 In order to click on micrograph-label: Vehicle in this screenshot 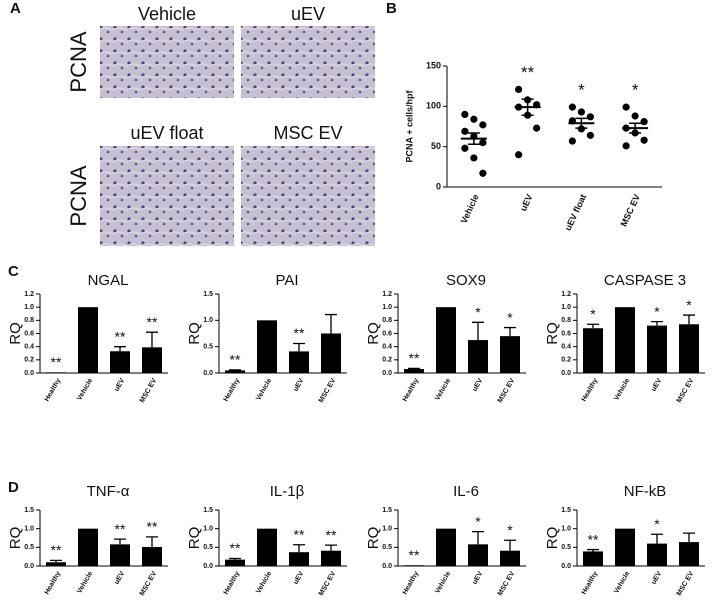, I will do `click(167, 14)`.